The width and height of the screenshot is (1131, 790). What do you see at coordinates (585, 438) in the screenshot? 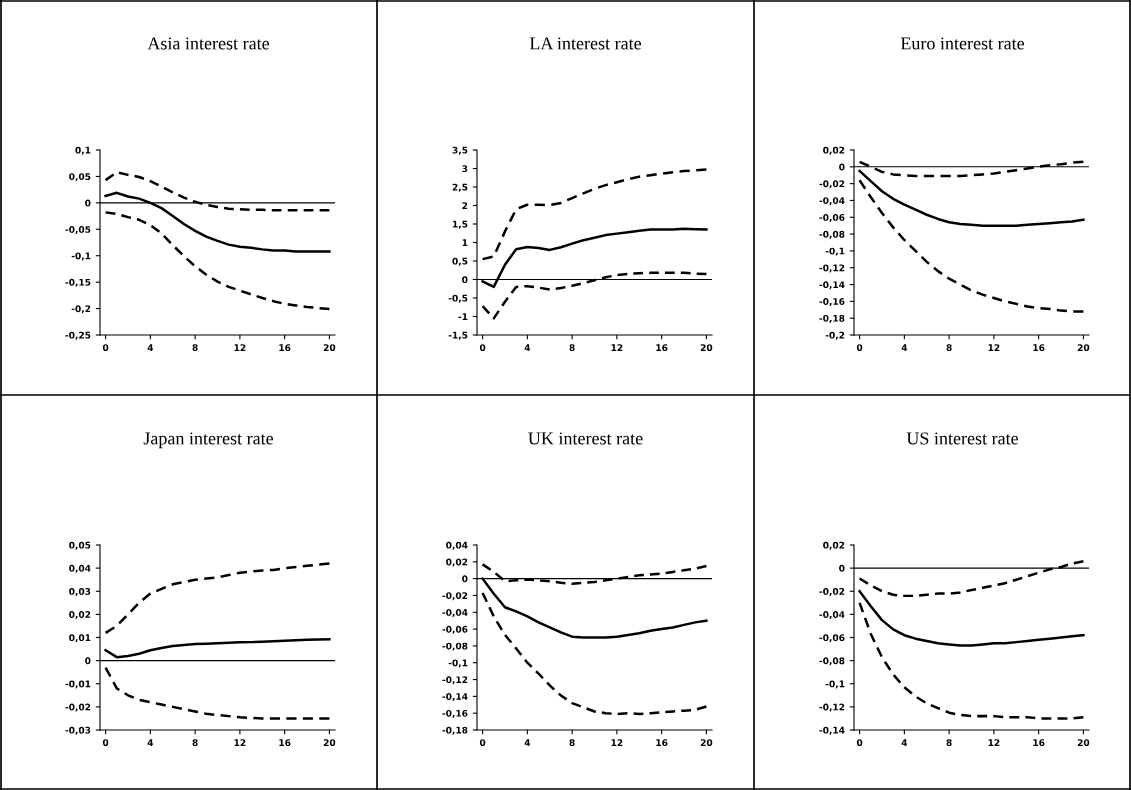
I see `chart-title: UK interest rate` at bounding box center [585, 438].